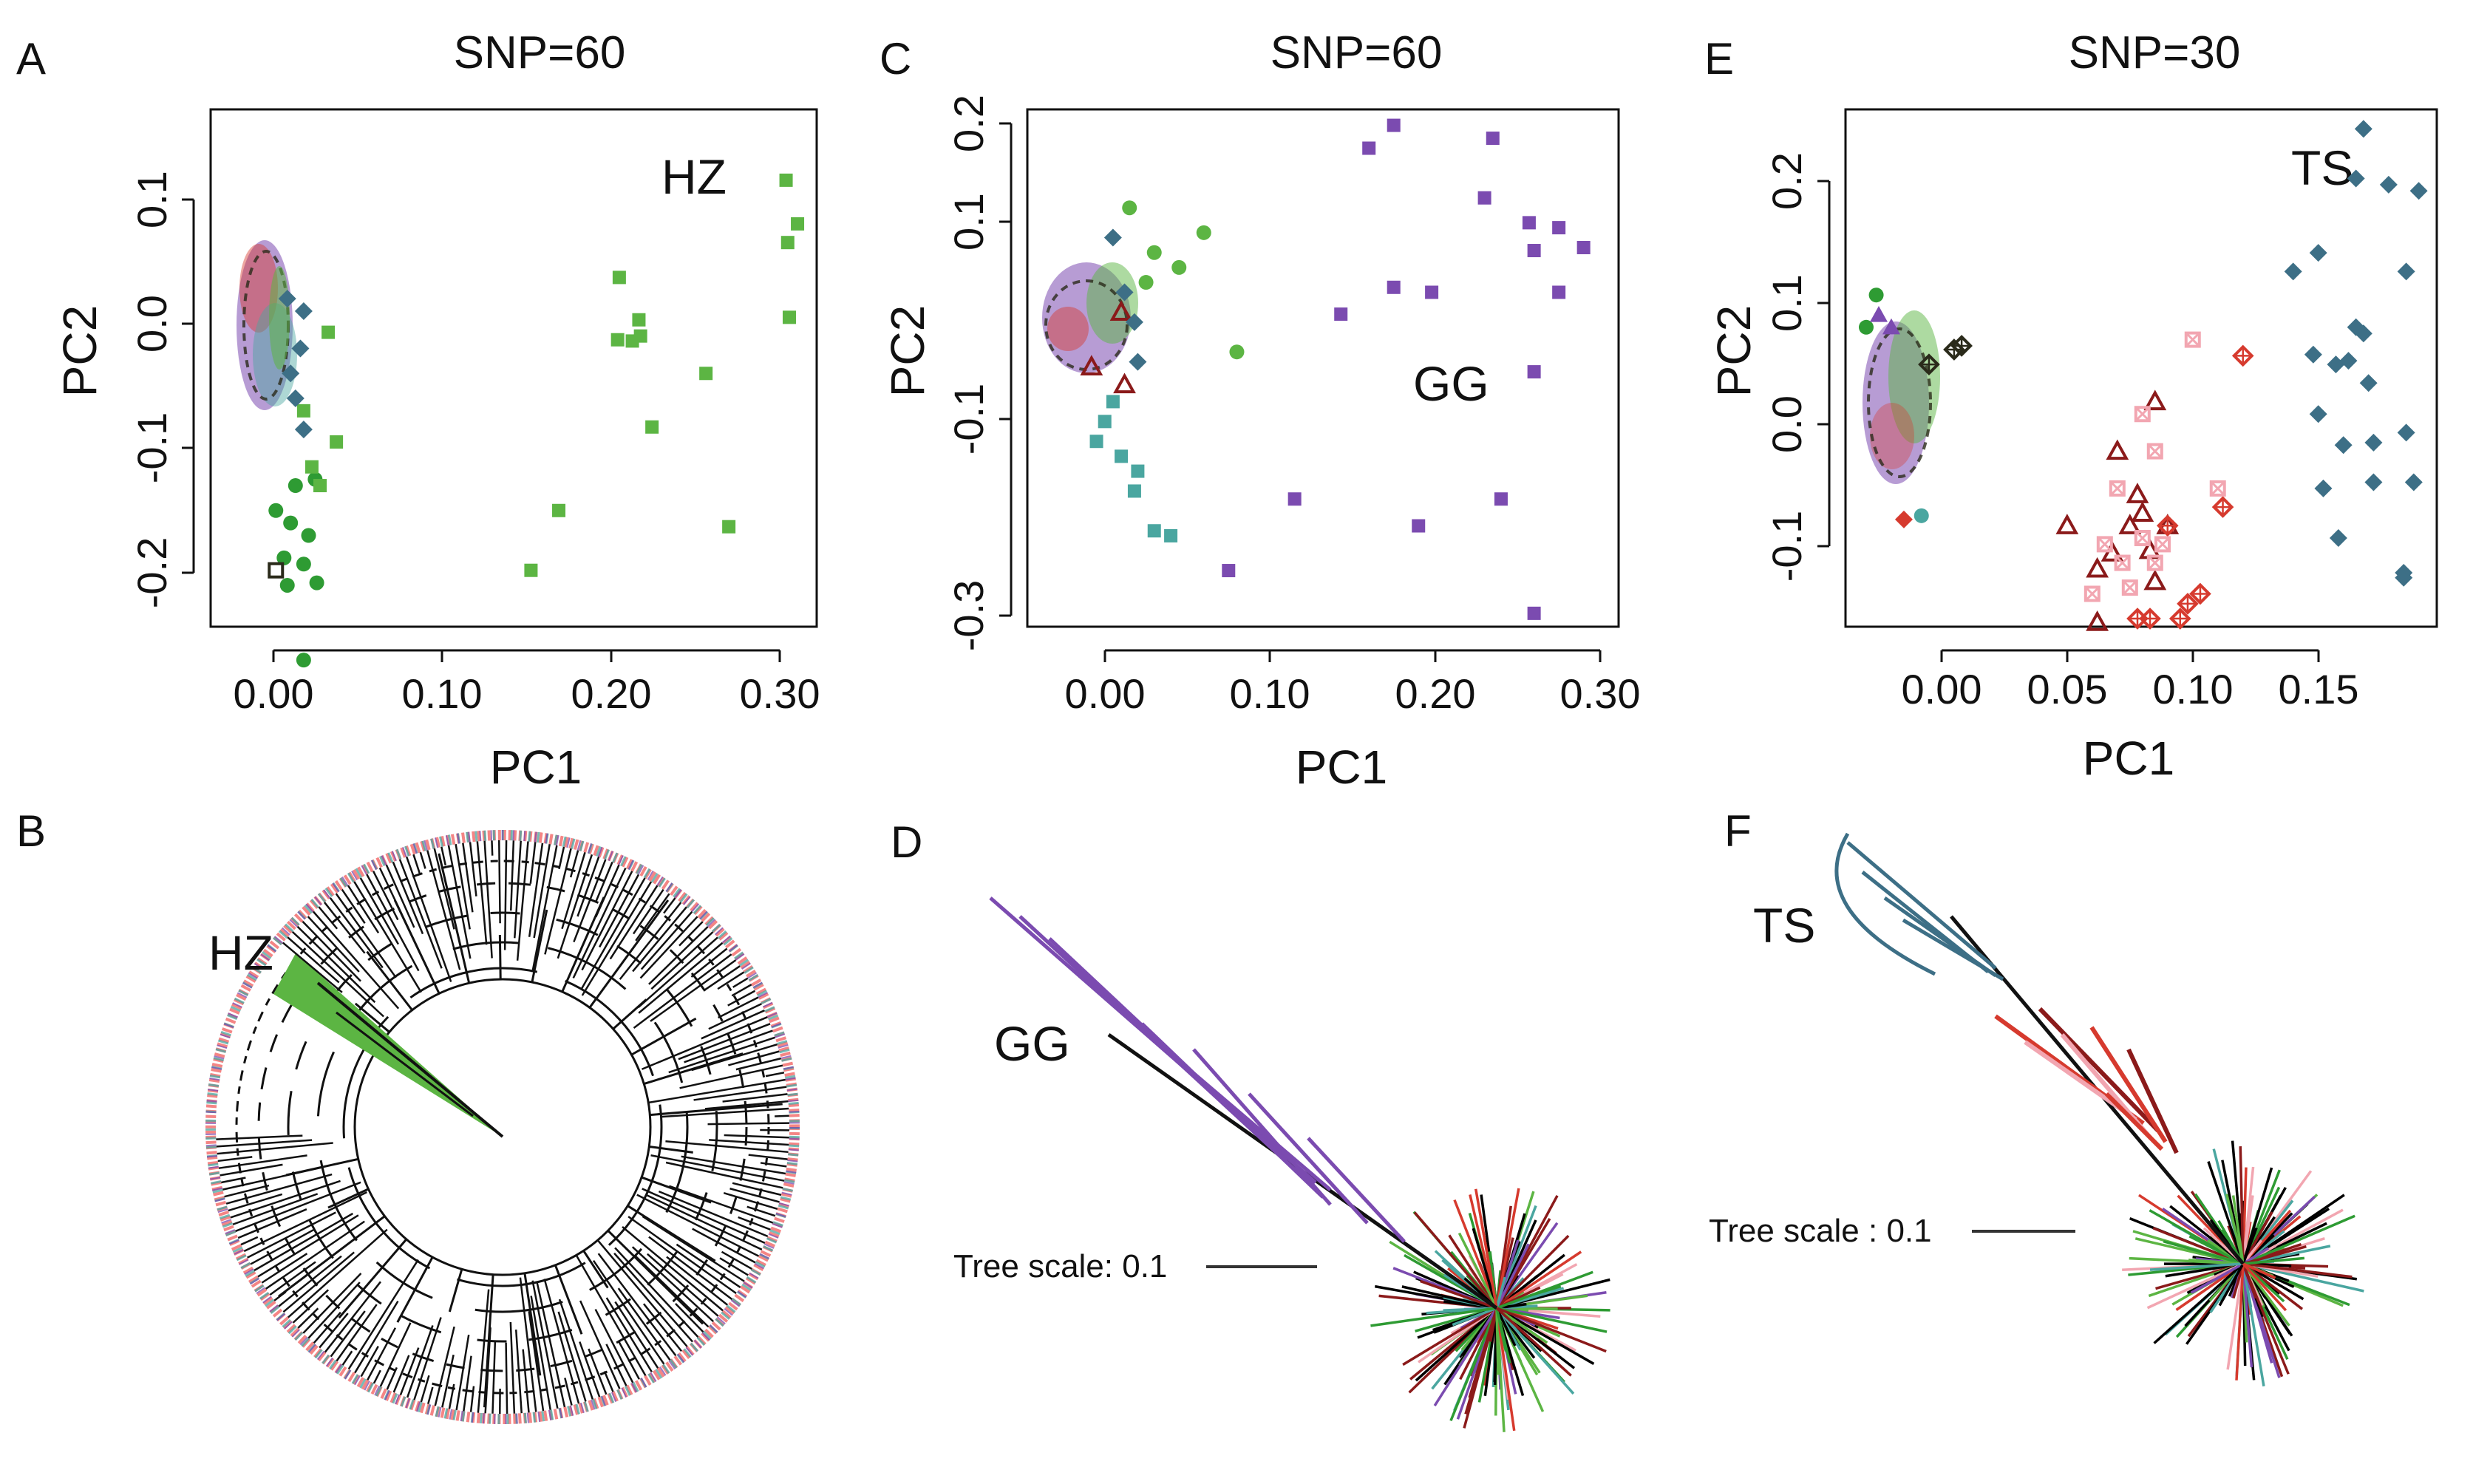 This screenshot has width=2473, height=1484. Describe the element at coordinates (152, 573) in the screenshot. I see `panel-a-y-tick-label-0: -0.2` at that location.